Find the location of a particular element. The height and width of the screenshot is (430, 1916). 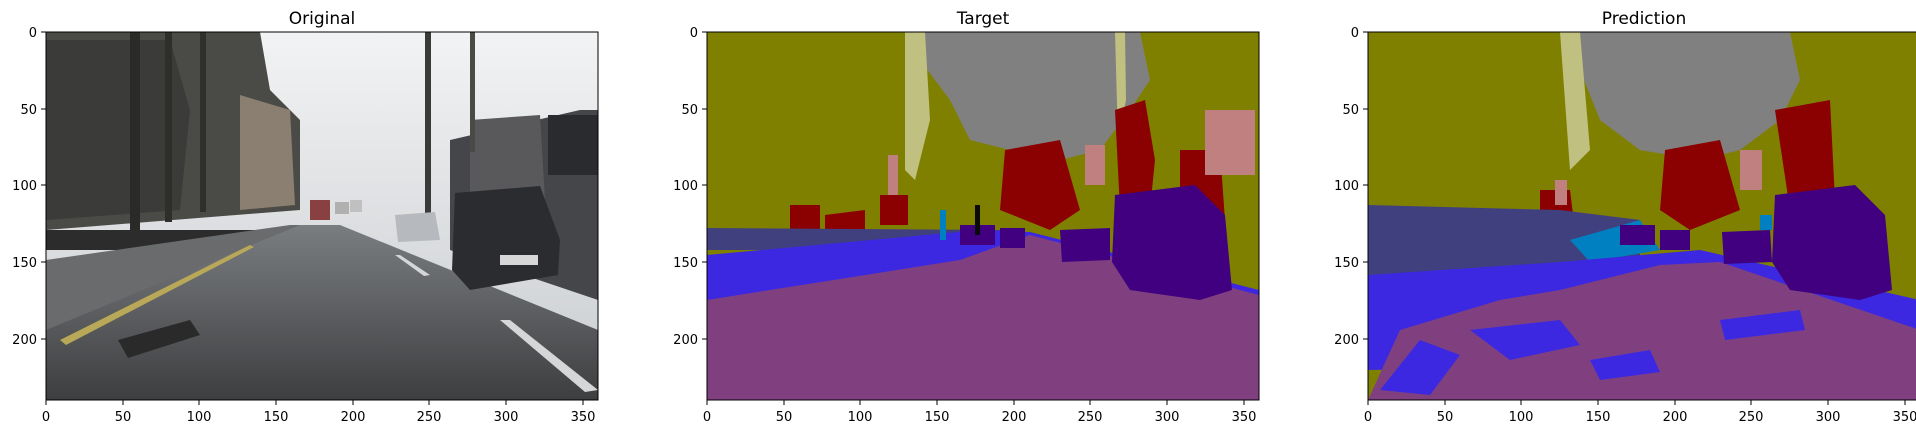

panel-title: Prediction is located at coordinates (1644, 19).